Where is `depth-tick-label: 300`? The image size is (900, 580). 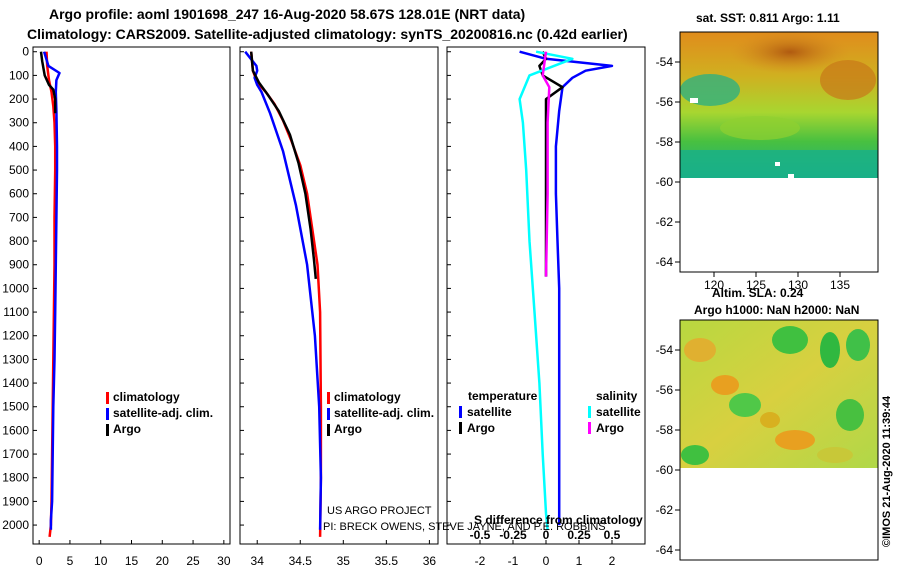 depth-tick-label: 300 is located at coordinates (19, 123).